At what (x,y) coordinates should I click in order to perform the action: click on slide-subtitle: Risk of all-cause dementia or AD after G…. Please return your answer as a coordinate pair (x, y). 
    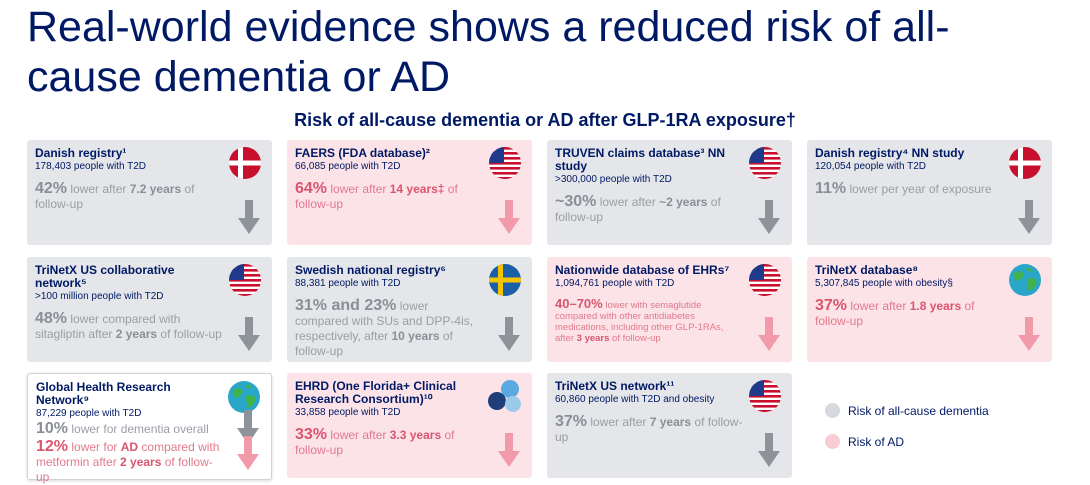
    Looking at the image, I should click on (545, 120).